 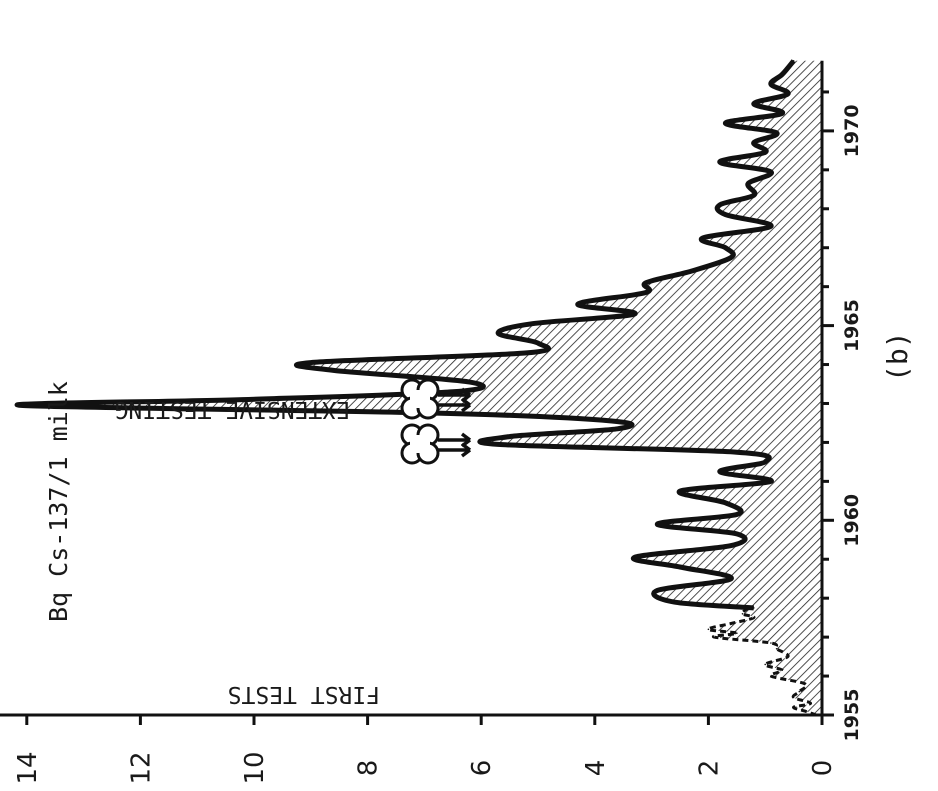 What do you see at coordinates (596, 768) in the screenshot?
I see `y-tick-label: 4` at bounding box center [596, 768].